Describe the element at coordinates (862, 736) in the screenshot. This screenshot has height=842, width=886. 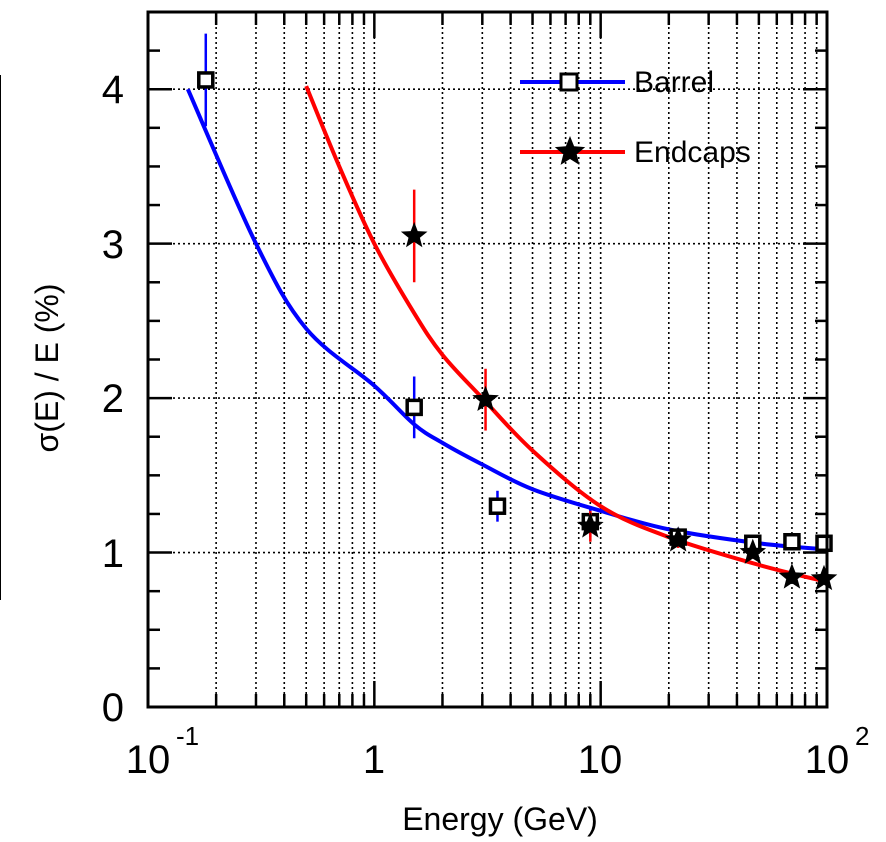
I see `x-tick-exponent: 2` at that location.